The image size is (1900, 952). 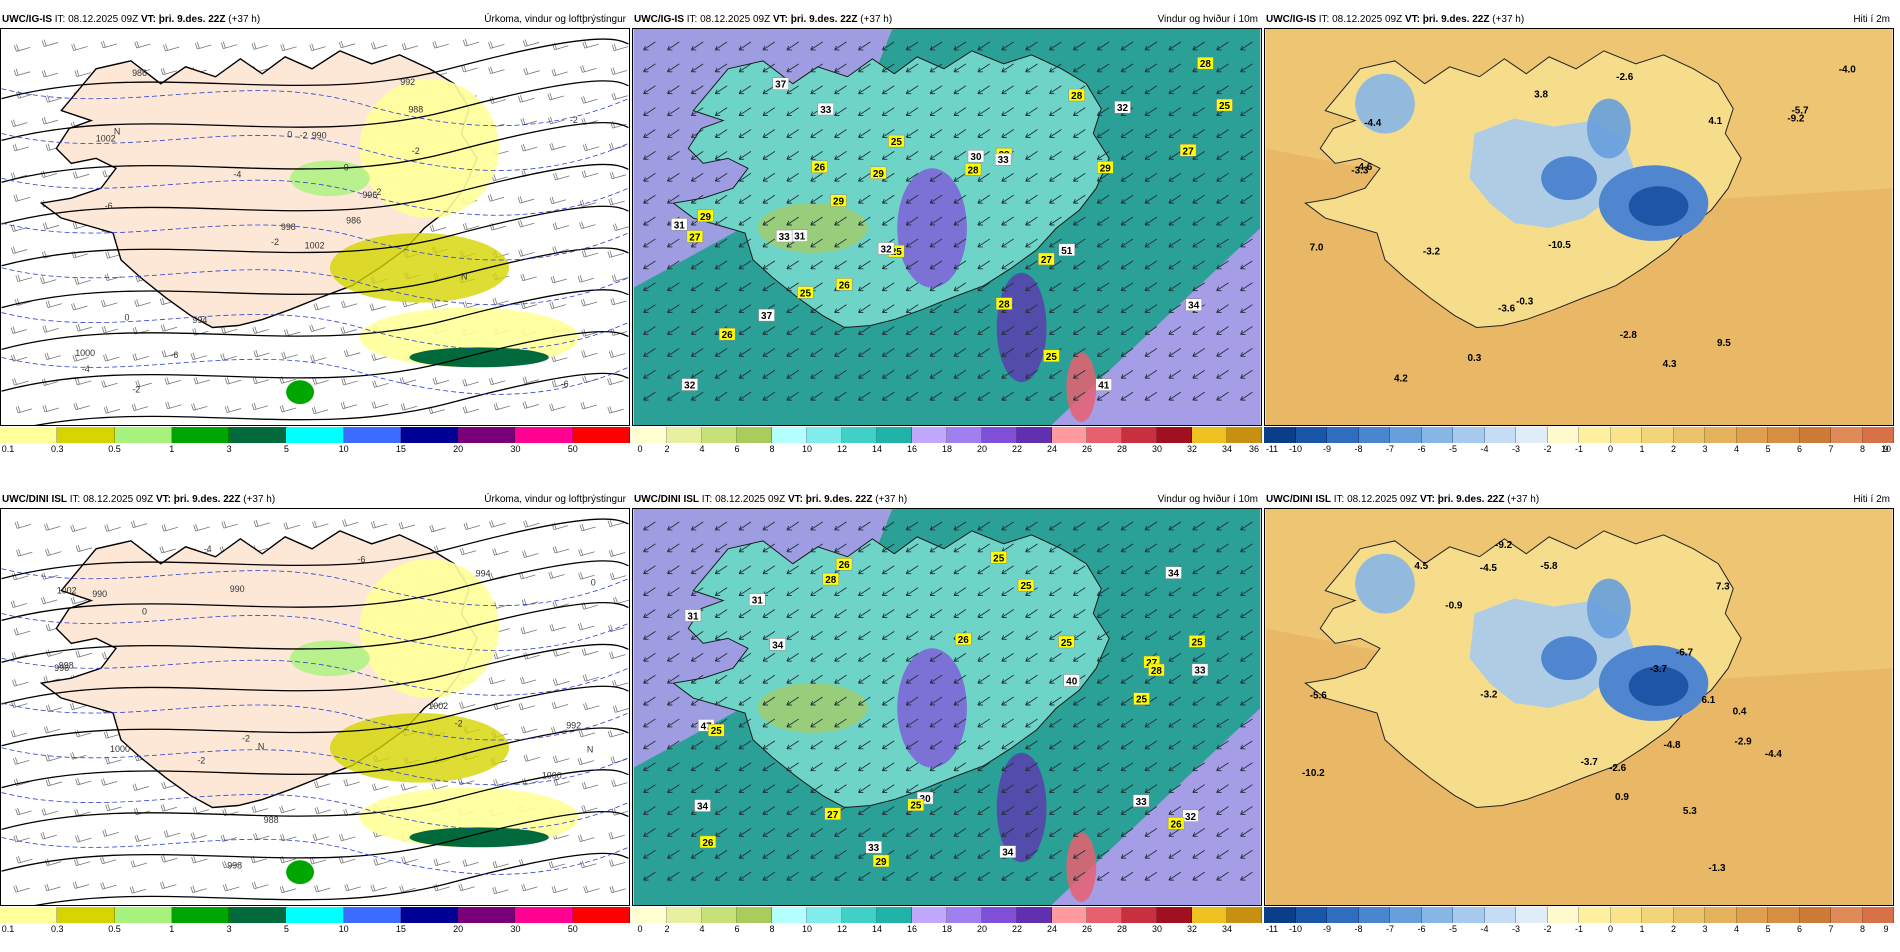 I want to click on temperature-label: -9.2, so click(x=1796, y=119).